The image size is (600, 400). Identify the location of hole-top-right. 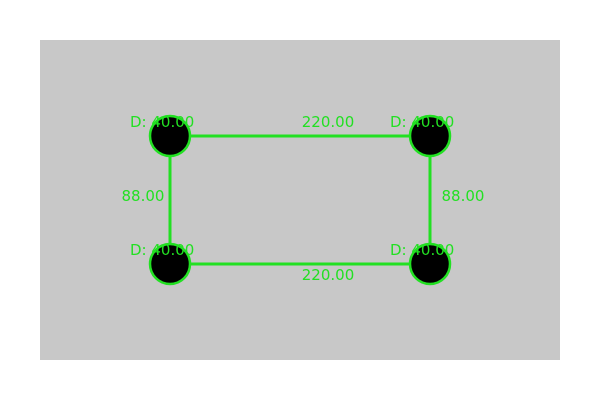
(430, 136).